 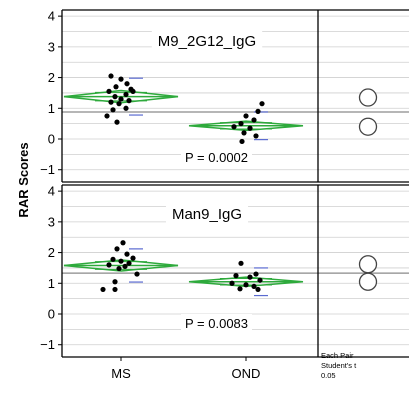 I want to click on comparison-note-line-1: Each Pair, so click(x=337, y=355).